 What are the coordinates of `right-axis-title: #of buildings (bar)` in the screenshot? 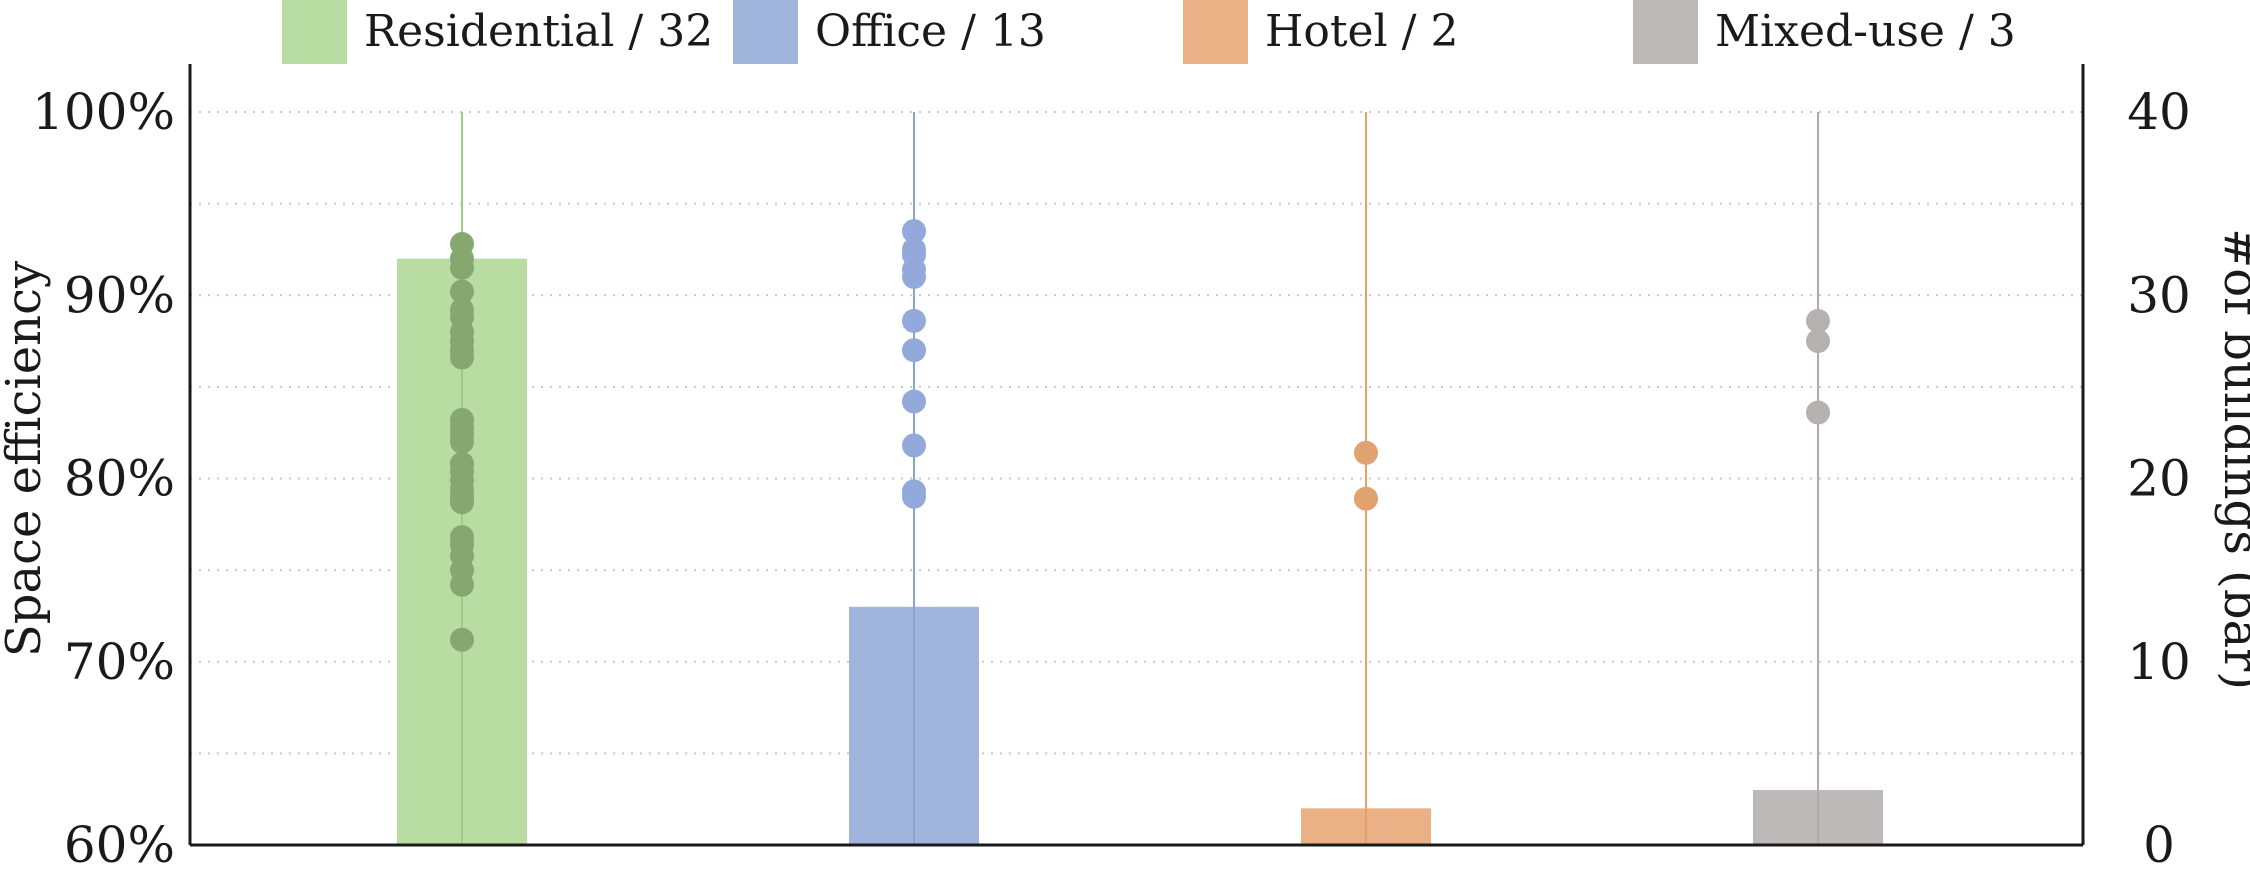 It's located at (2231, 459).